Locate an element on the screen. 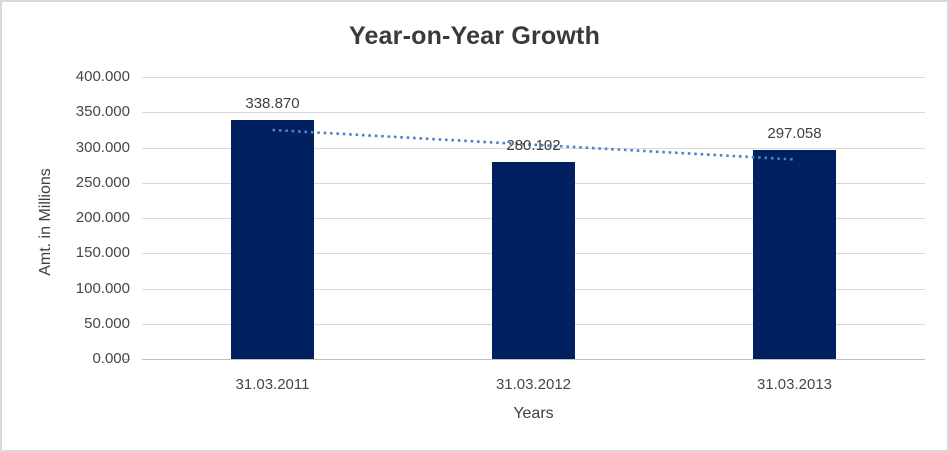 The width and height of the screenshot is (949, 452). y-axis-tick-label: 200.000 is located at coordinates (102, 217).